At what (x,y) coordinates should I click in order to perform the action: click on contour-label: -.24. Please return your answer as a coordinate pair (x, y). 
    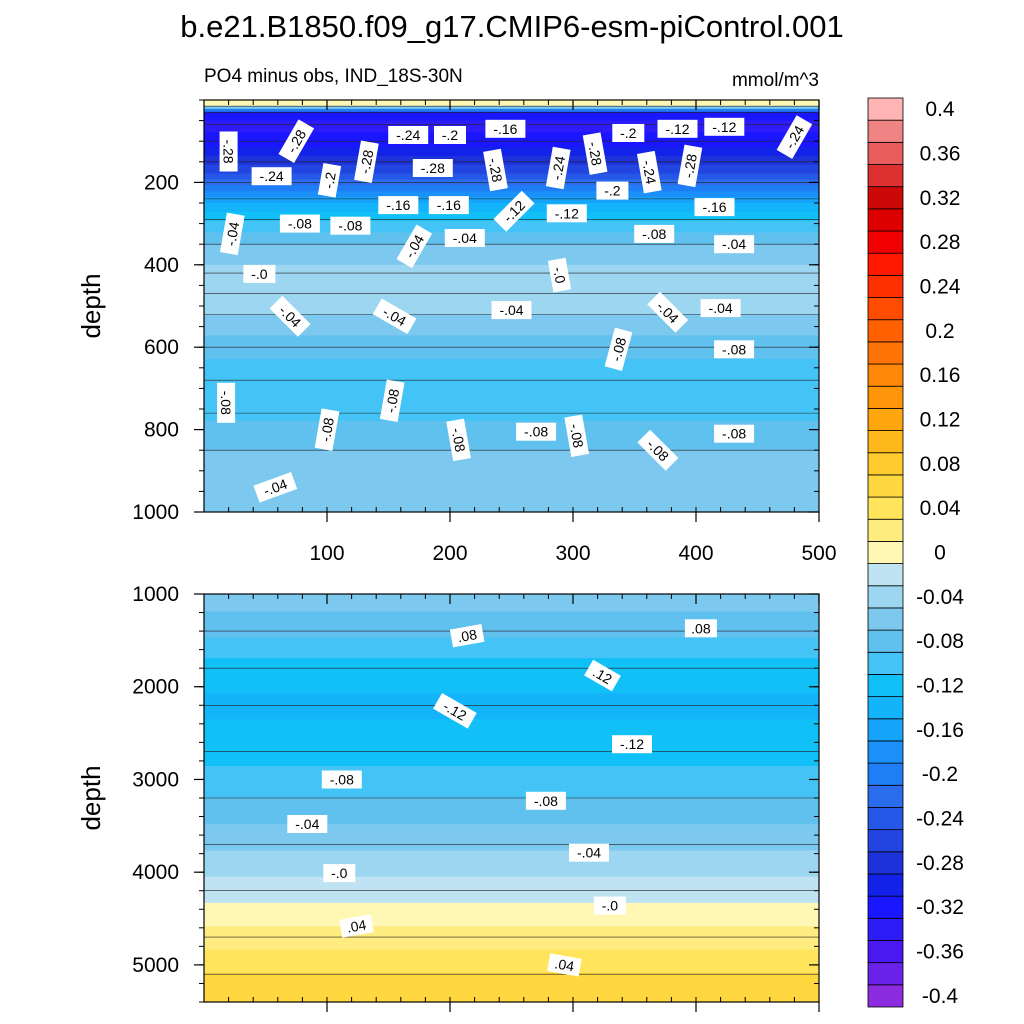
    Looking at the image, I should click on (558, 168).